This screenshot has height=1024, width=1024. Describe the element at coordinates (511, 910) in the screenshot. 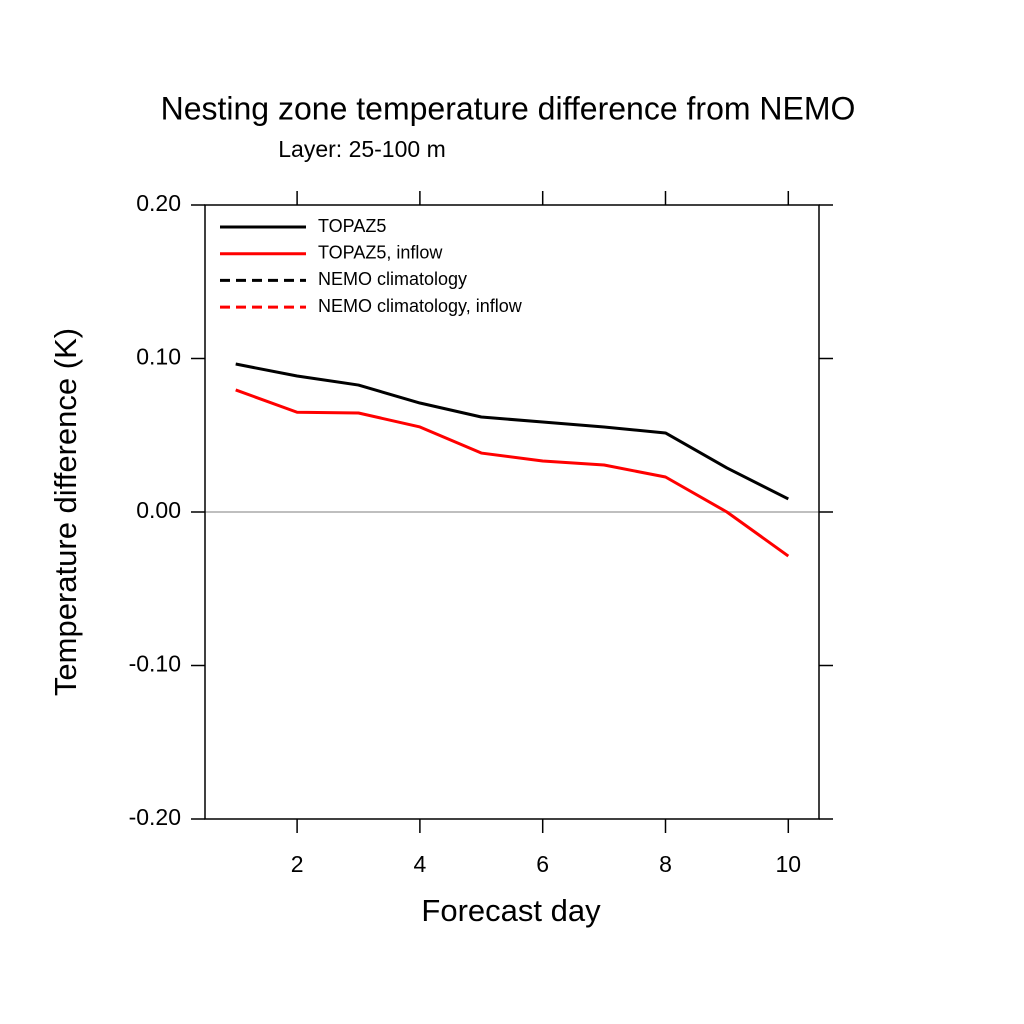

I see `x-axis-label: Forecast day` at that location.